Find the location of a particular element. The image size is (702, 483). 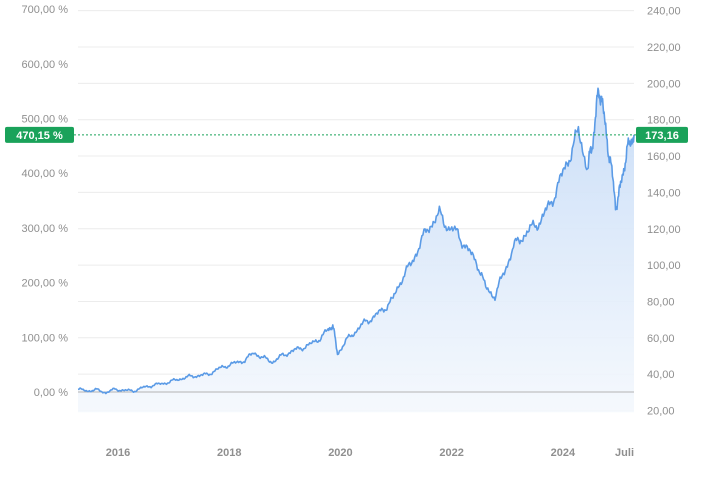

y-left-tick-label: 0,00 % is located at coordinates (51, 393).